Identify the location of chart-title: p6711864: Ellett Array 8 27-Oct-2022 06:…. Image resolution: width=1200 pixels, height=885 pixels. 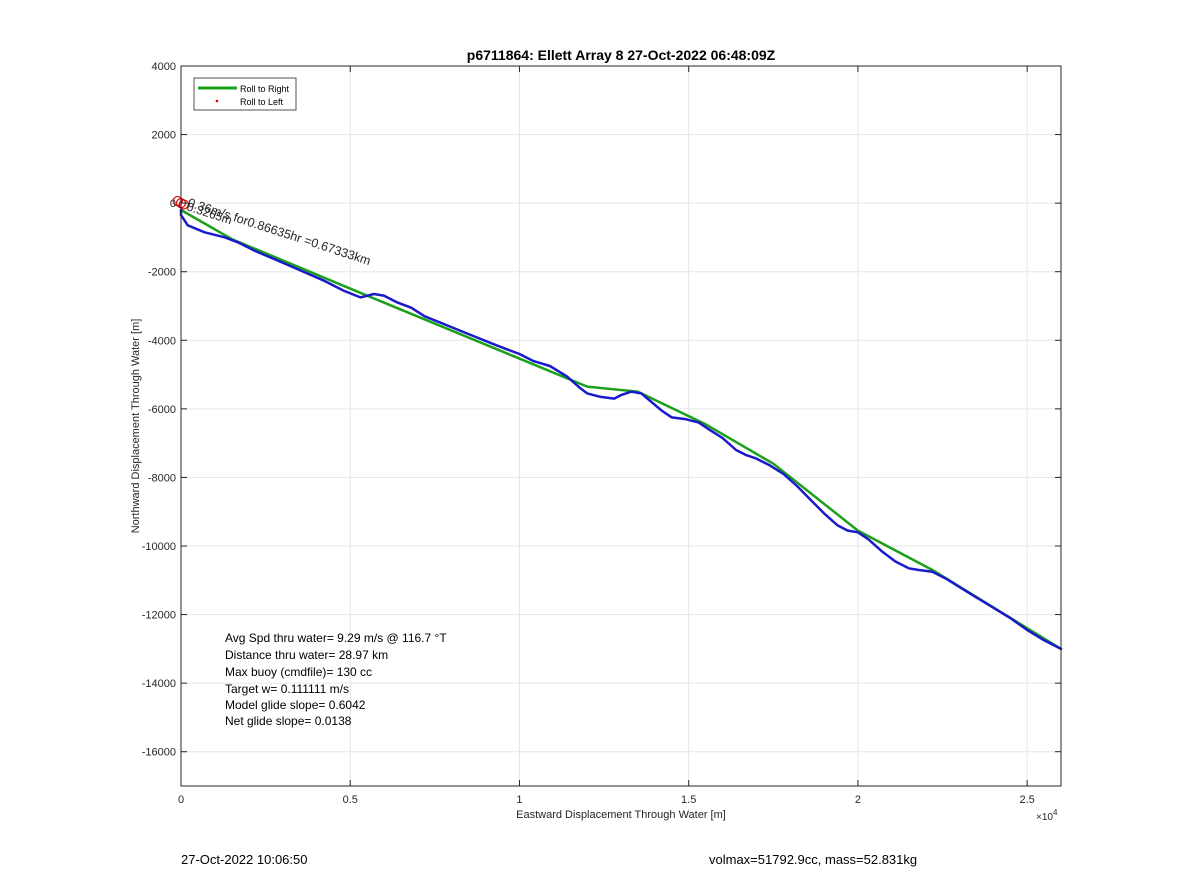
(621, 55).